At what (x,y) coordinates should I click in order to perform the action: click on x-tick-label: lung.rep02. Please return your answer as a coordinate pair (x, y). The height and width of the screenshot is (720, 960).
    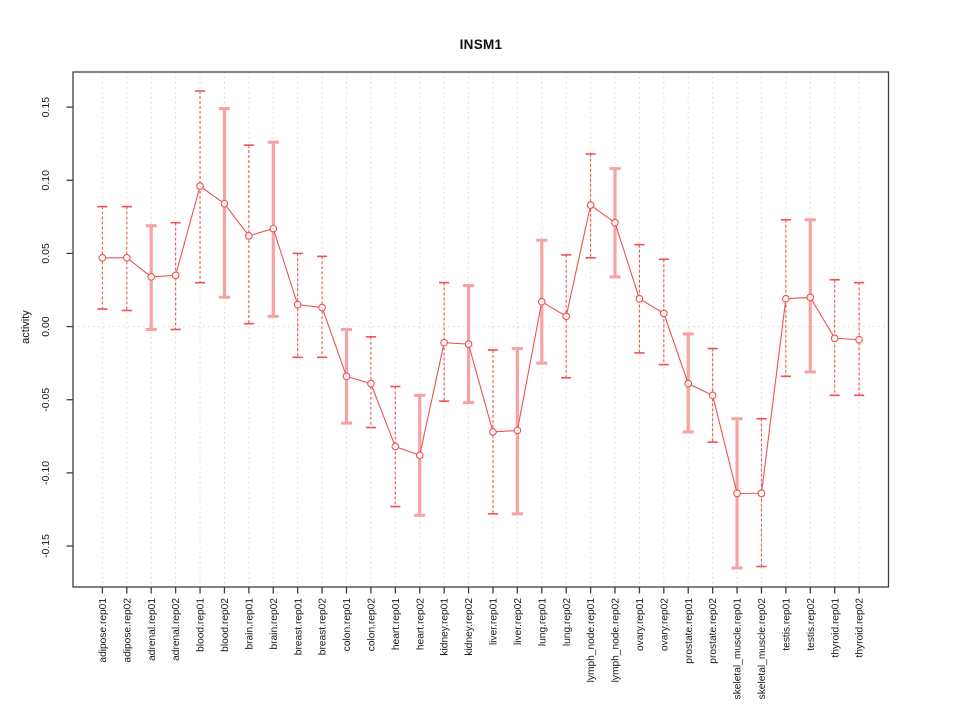
    Looking at the image, I should click on (567, 622).